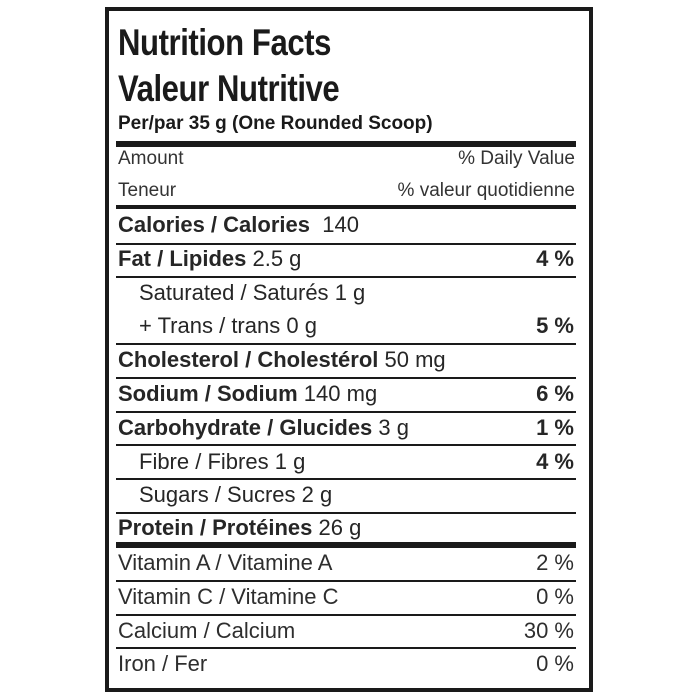 The height and width of the screenshot is (700, 700). Describe the element at coordinates (346, 563) in the screenshot. I see `vitamin-row: Vitamin A / Vitamine A 2 %` at that location.